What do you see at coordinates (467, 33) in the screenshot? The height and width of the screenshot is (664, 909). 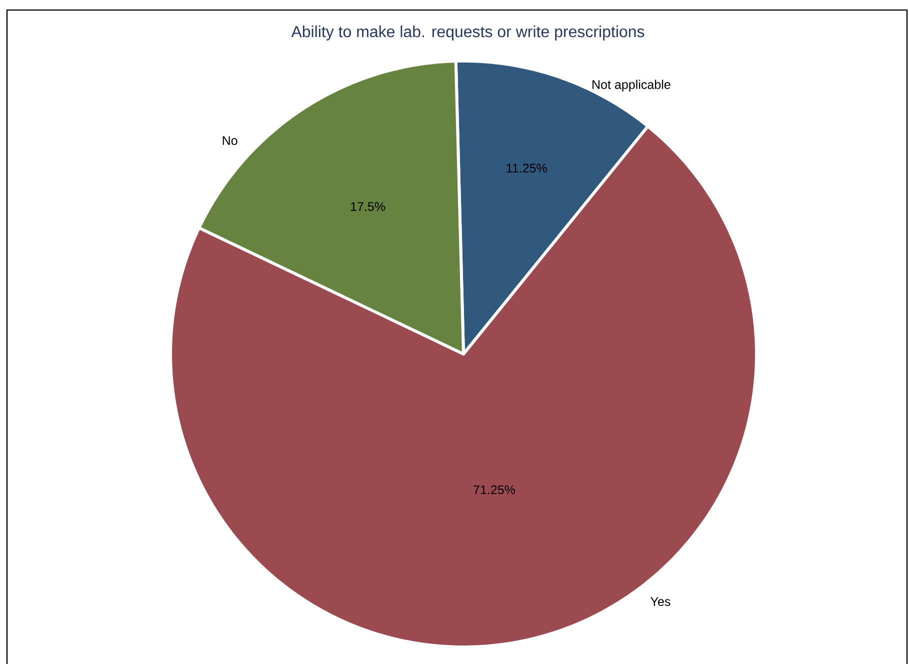 I see `chart-title: Ability to make lab. requests or write prescriptions` at bounding box center [467, 33].